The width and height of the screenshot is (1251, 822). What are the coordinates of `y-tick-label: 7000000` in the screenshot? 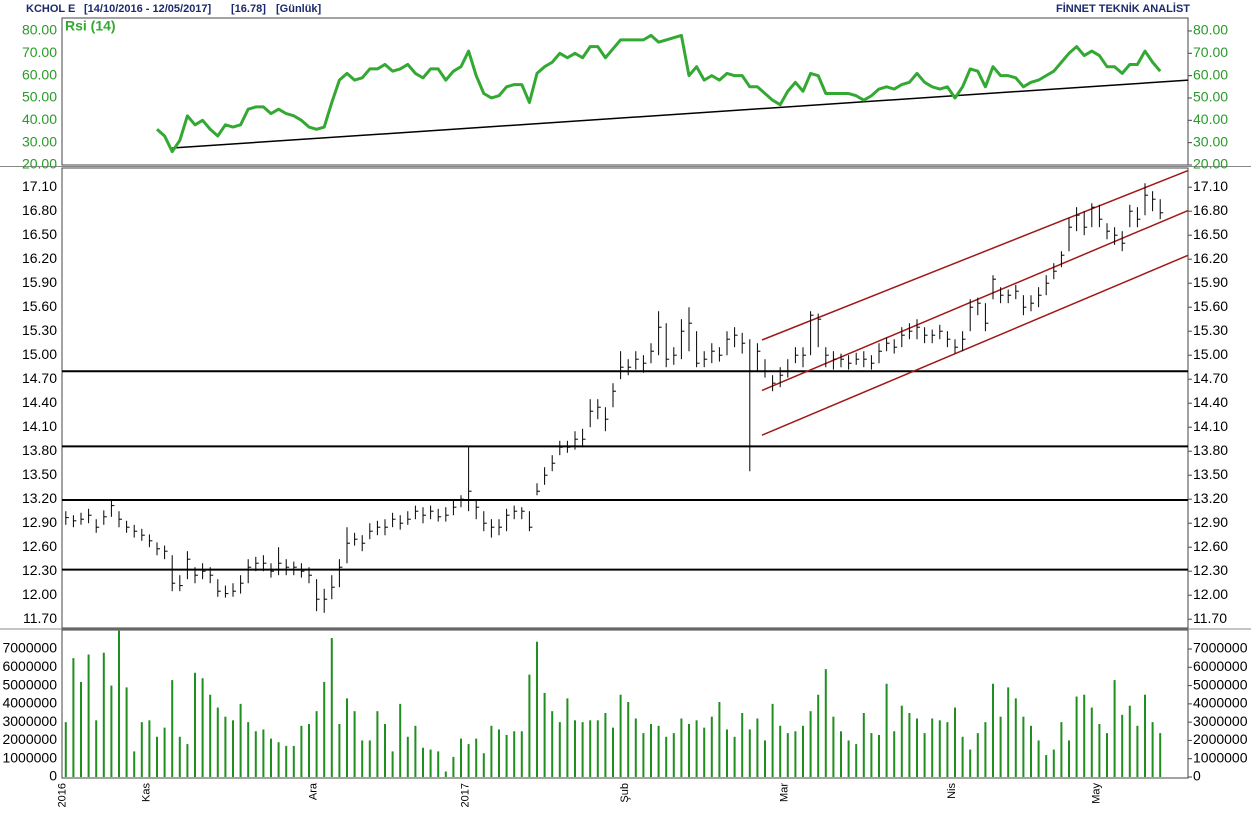 It's located at (29, 648).